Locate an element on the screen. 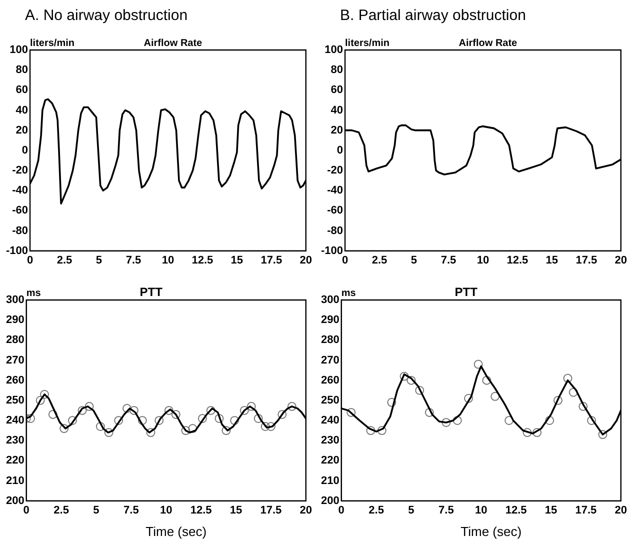 The width and height of the screenshot is (630, 544). x-tick-label: 5 is located at coordinates (414, 260).